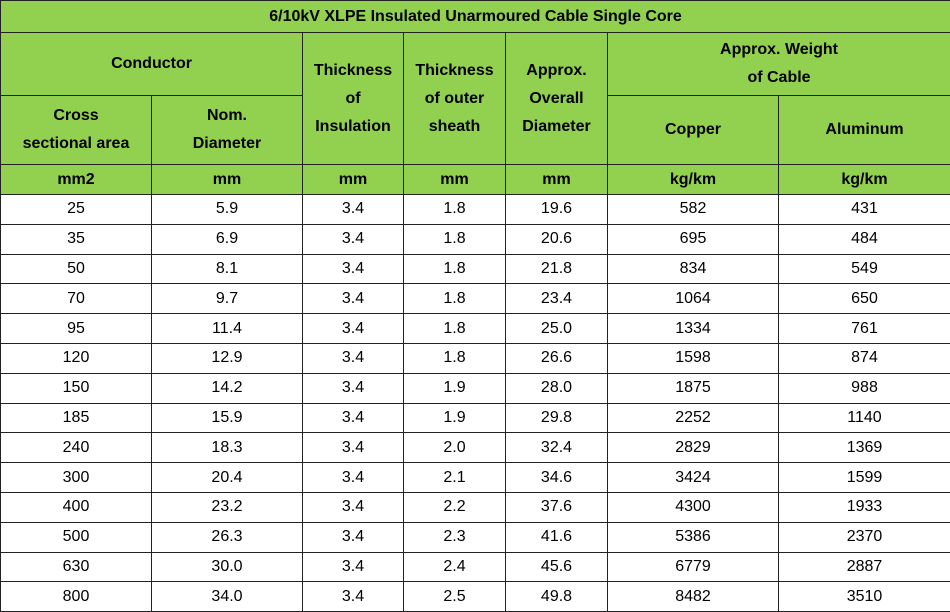  I want to click on table-row: 630 30.0 3.4 2.4 45.6 6779 2887, so click(475, 567).